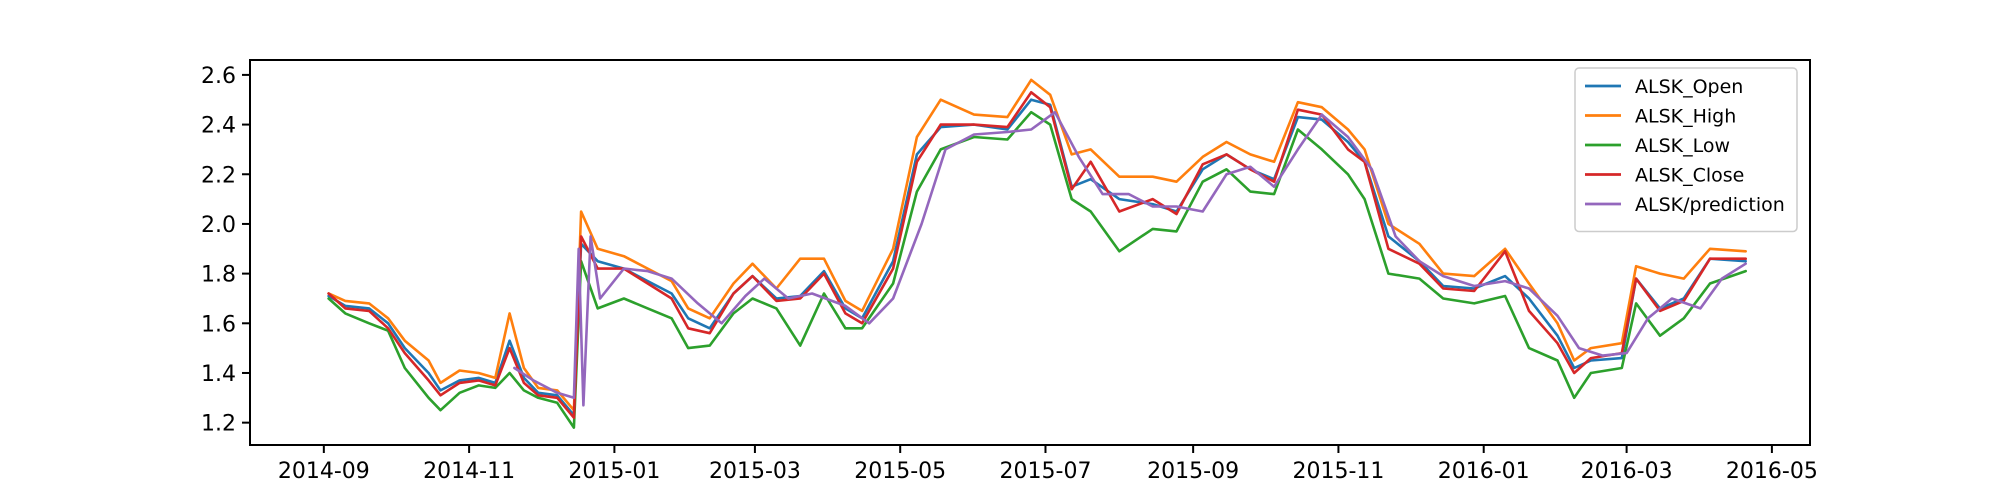 This screenshot has height=504, width=2000. I want to click on x-tick-label: 2015-11, so click(1338, 471).